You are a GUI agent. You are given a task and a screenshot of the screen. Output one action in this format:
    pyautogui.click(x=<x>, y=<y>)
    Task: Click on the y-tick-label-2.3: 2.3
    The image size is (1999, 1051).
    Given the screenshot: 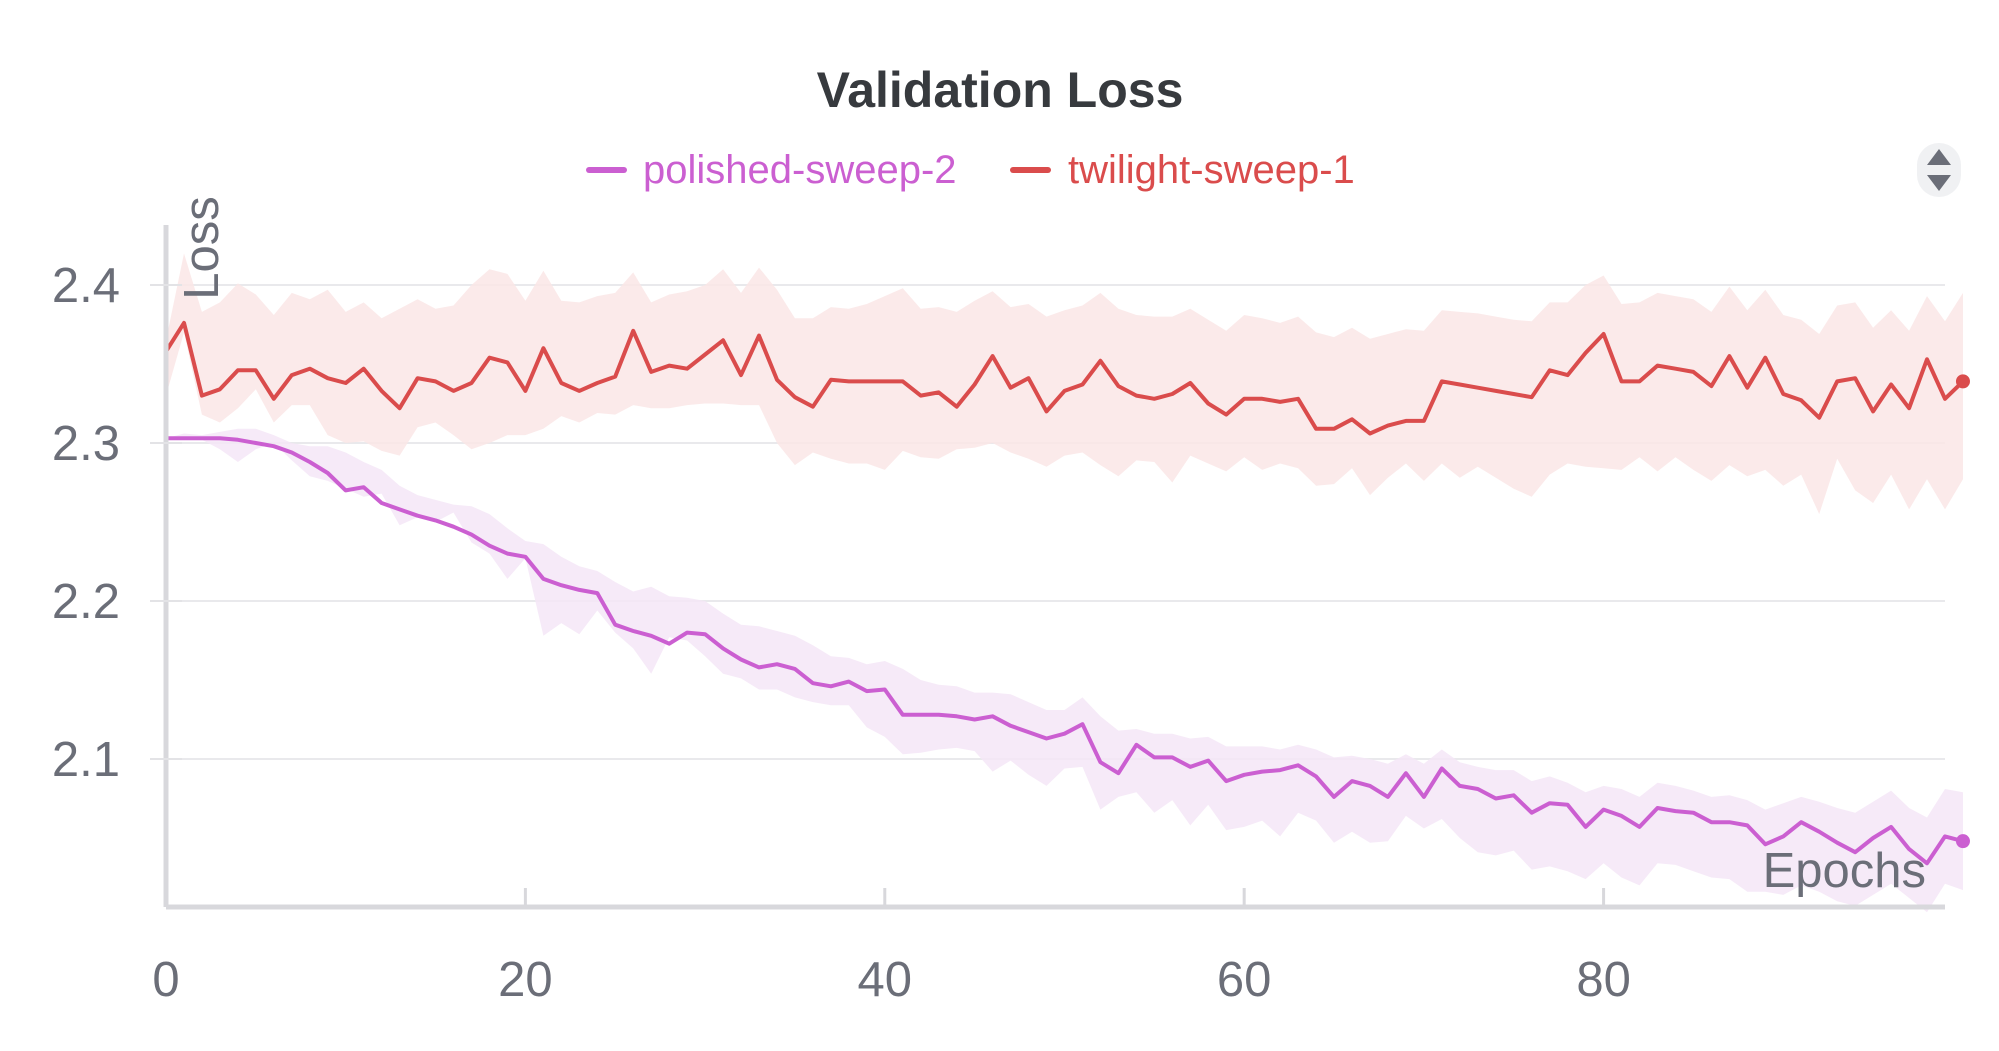 What is the action you would take?
    pyautogui.click(x=86, y=444)
    